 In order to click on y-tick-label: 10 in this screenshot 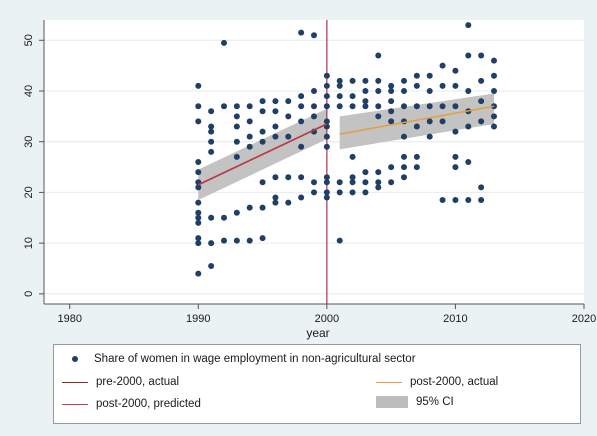, I will do `click(29, 243)`.